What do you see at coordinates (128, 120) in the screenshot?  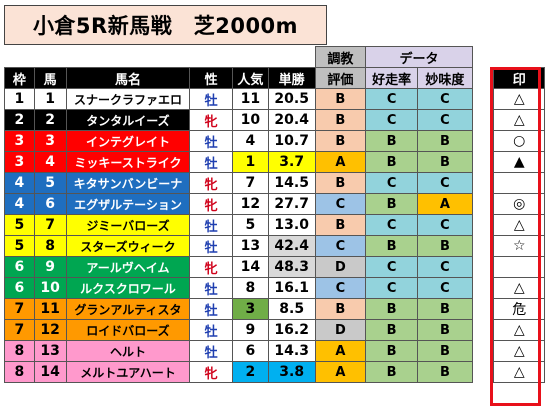 I see `horse-name-cell: タンタルイーズ` at bounding box center [128, 120].